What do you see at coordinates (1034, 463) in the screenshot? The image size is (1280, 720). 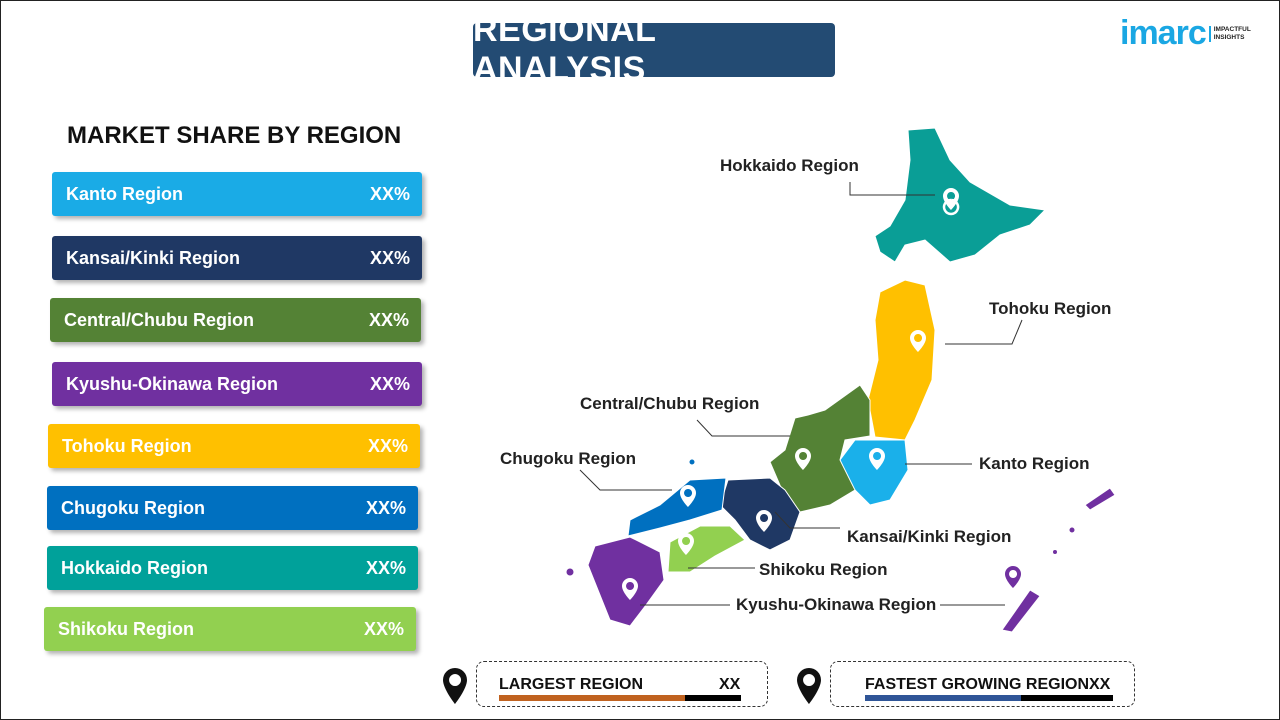 I see `label-kanto: Kanto Region` at bounding box center [1034, 463].